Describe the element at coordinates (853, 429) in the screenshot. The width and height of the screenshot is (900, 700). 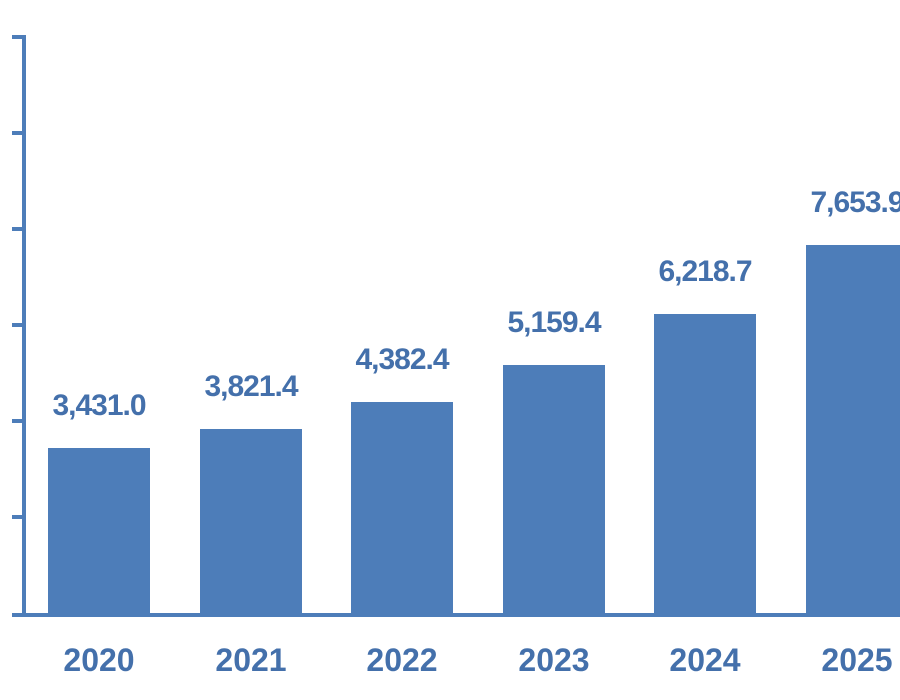
I see `bar-2025` at that location.